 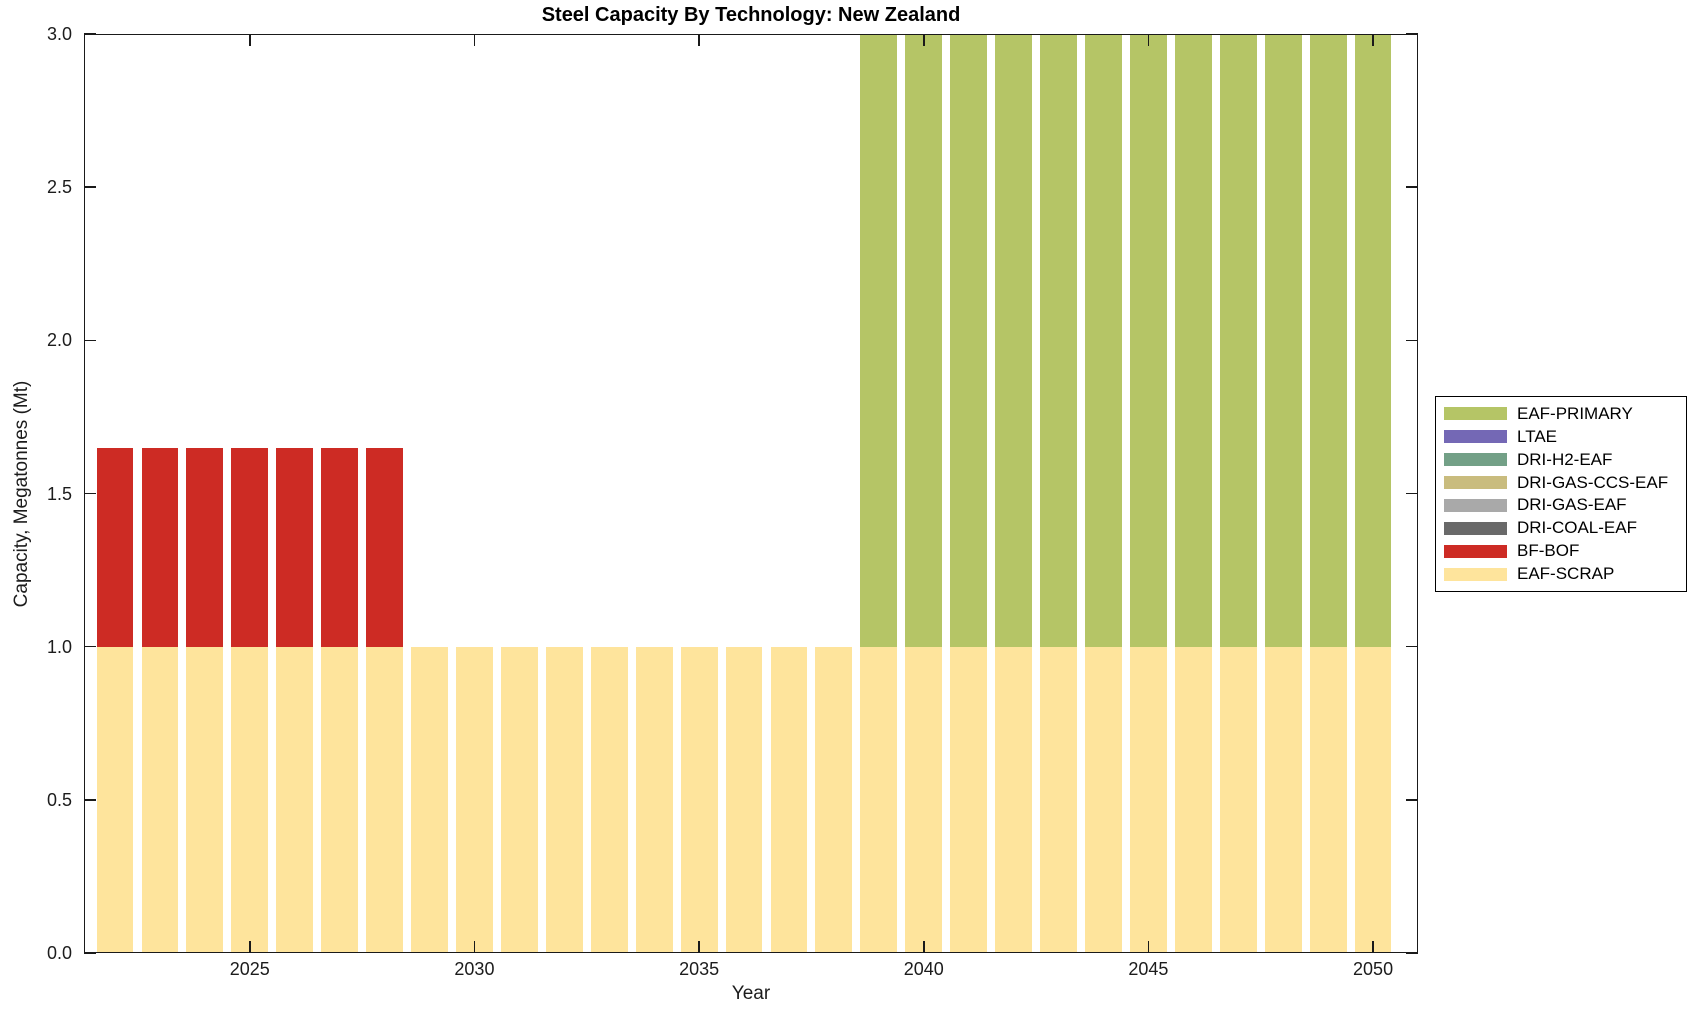 What do you see at coordinates (1593, 482) in the screenshot?
I see `legend-label: DRI-GAS-CCS-EAF` at bounding box center [1593, 482].